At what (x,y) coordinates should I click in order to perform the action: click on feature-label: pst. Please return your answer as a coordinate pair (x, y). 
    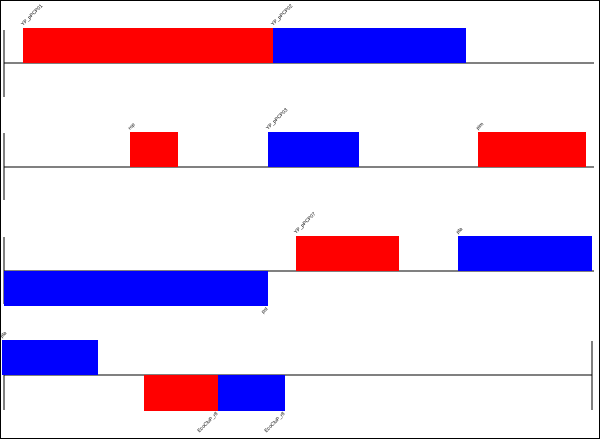
    Looking at the image, I should click on (264, 310).